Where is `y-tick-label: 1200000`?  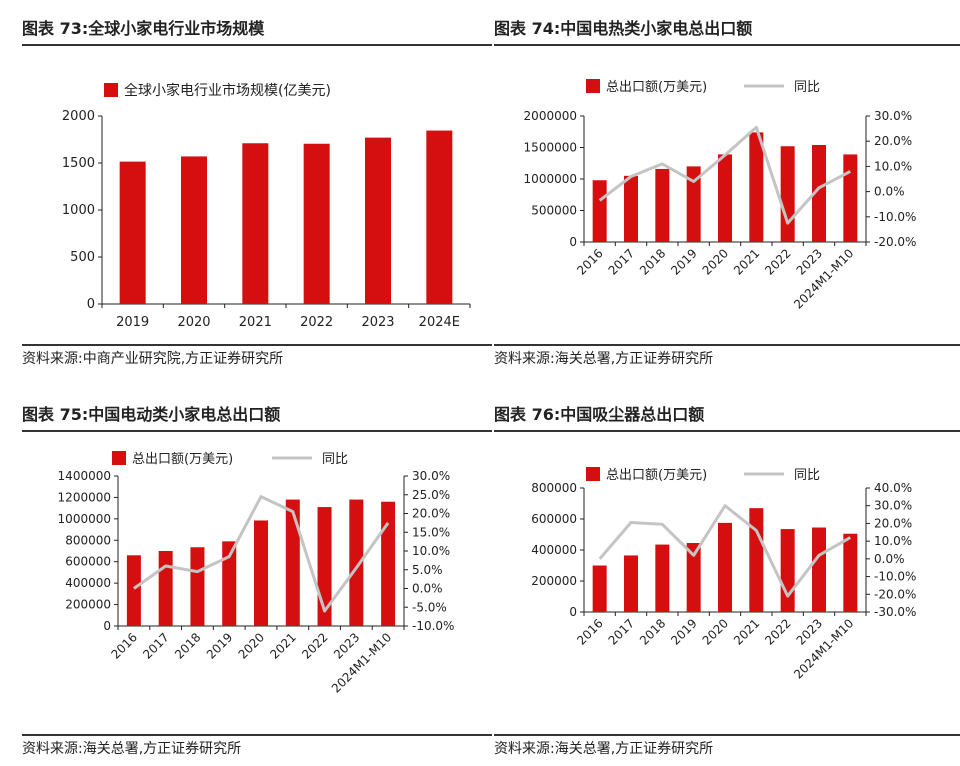
y-tick-label: 1200000 is located at coordinates (84, 497).